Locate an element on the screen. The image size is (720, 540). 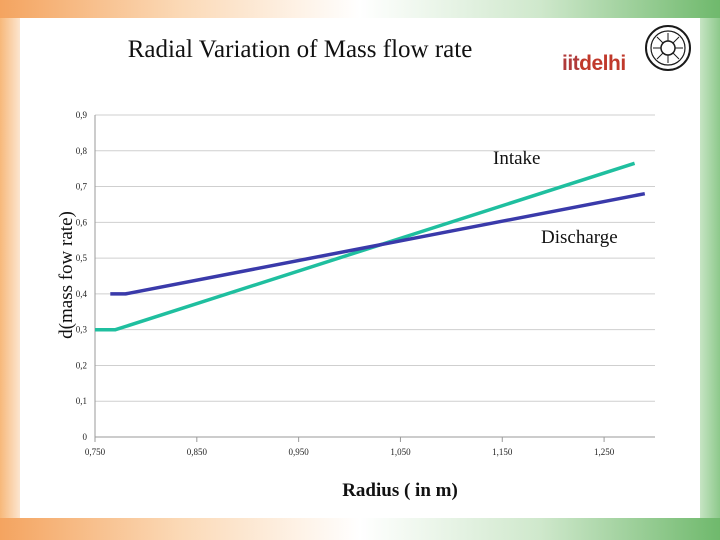
x-axis-title: Radius ( in m) is located at coordinates (400, 490).